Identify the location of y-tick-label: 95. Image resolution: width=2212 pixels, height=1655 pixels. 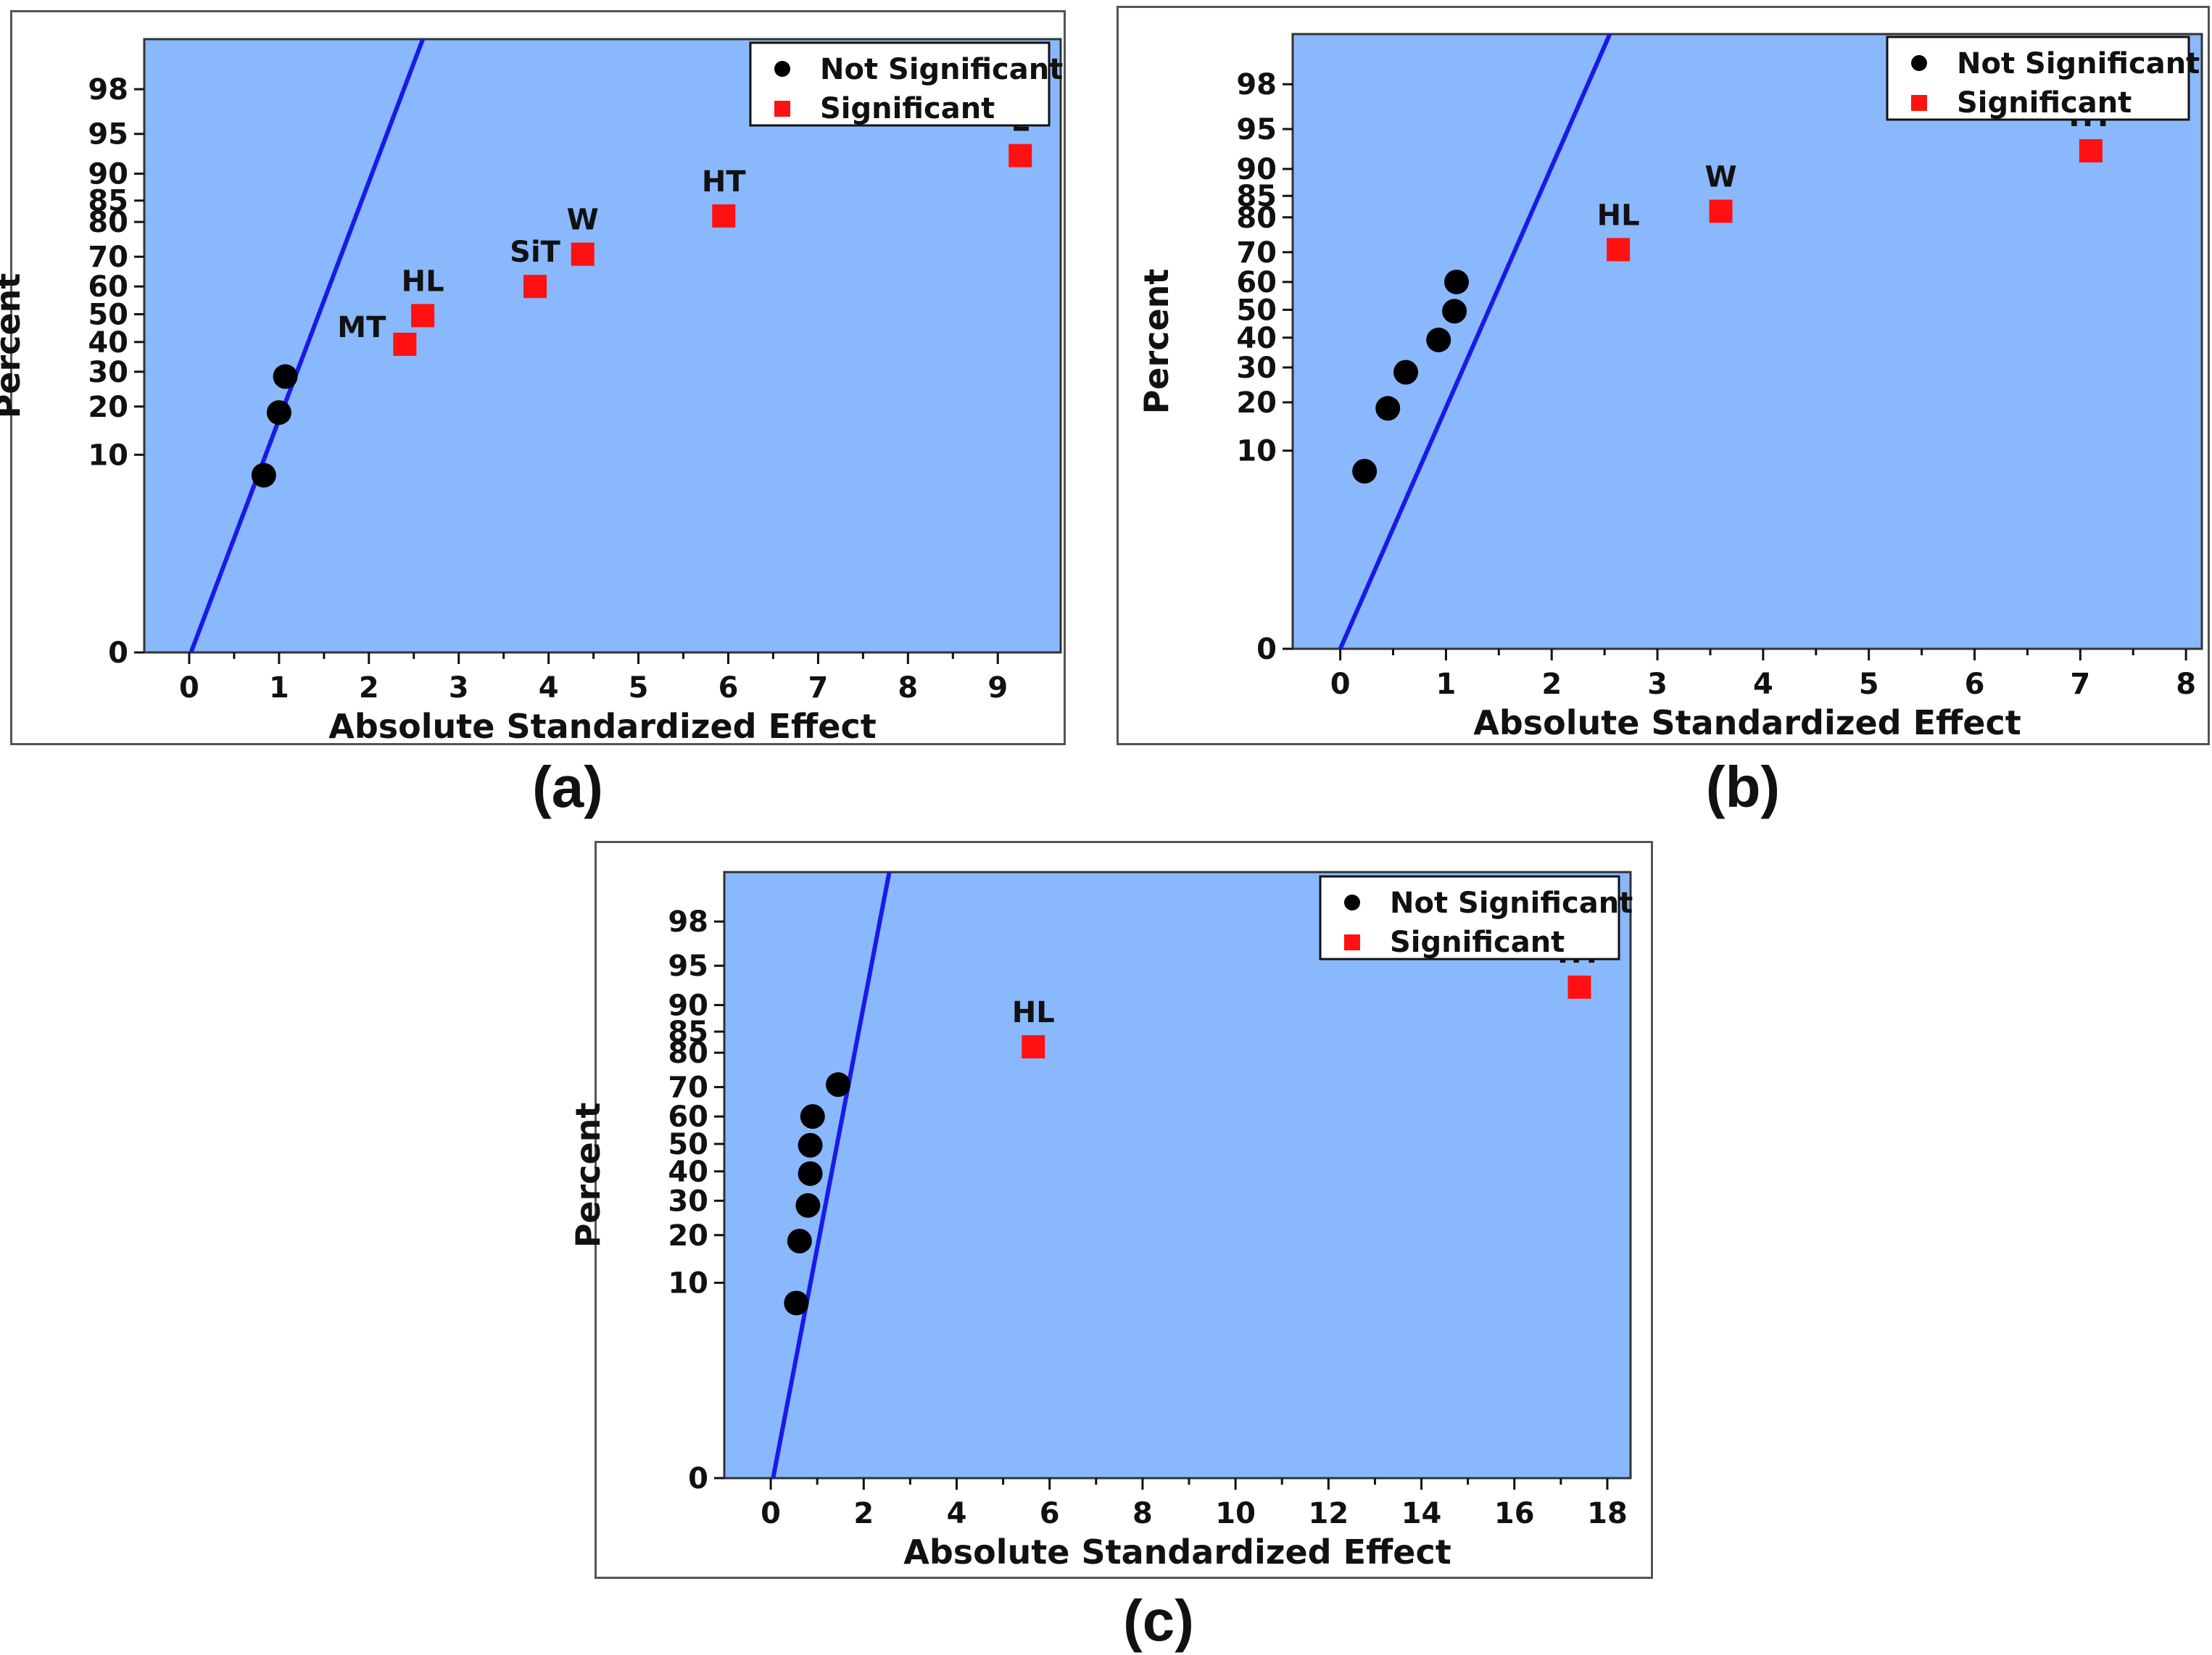
(688, 966).